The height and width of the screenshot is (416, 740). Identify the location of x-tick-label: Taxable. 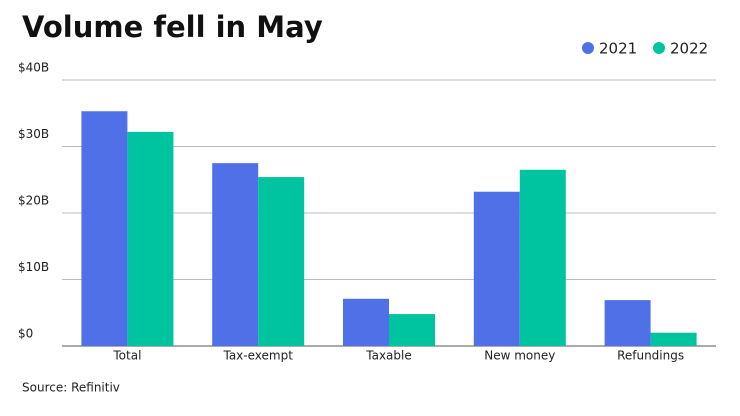
(388, 356).